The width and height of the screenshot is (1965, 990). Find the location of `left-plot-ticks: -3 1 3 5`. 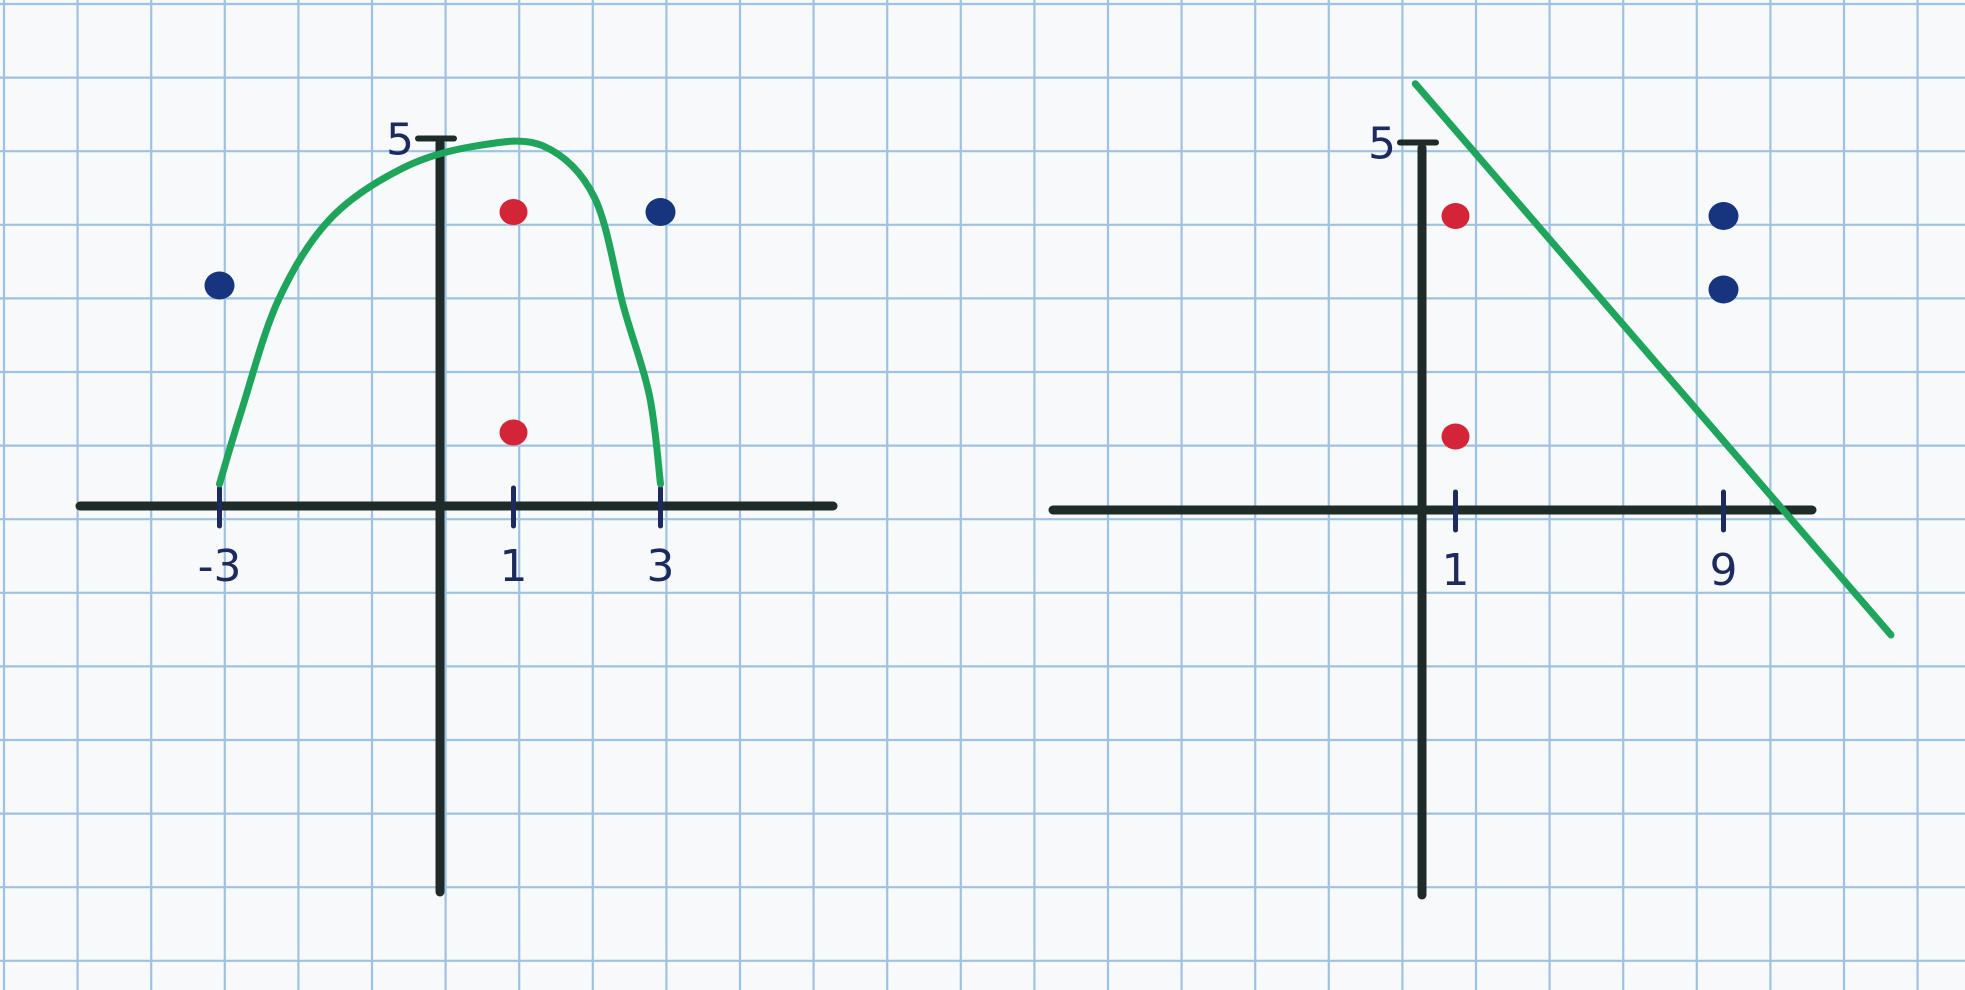

left-plot-ticks: -3 1 3 5 is located at coordinates (436, 354).